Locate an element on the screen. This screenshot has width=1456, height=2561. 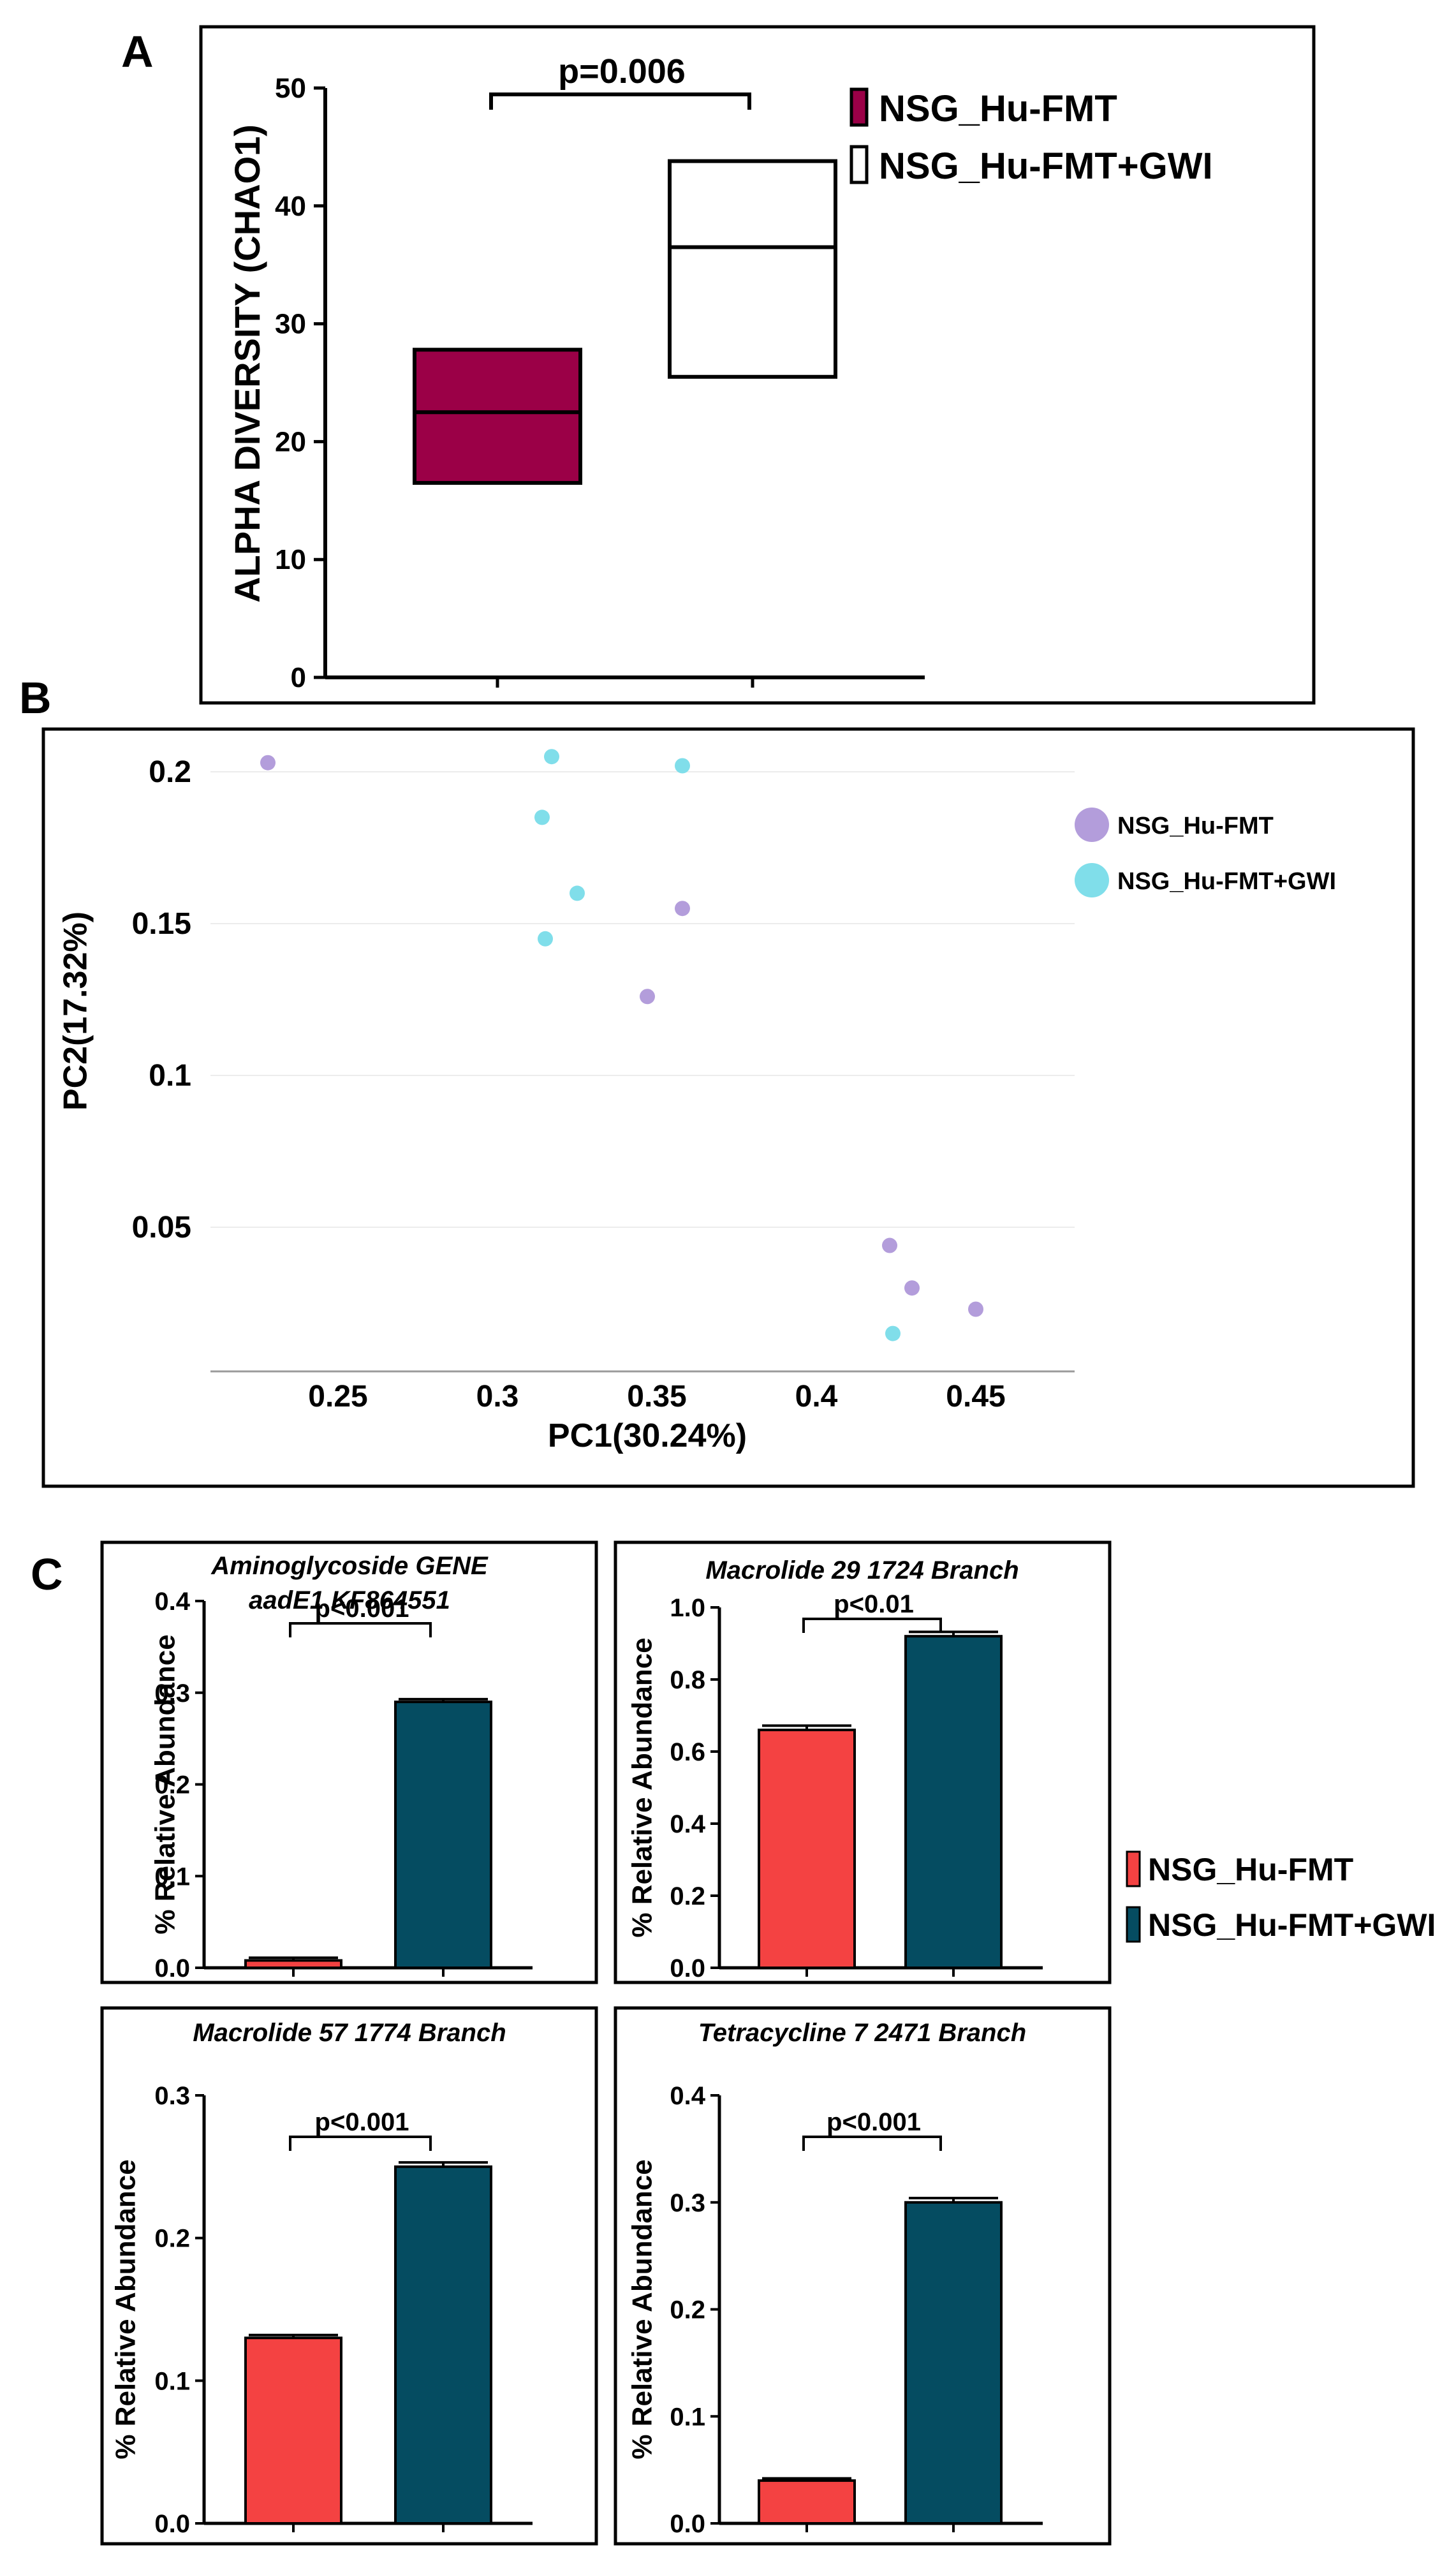
panel-b-letter: B is located at coordinates (35, 698).